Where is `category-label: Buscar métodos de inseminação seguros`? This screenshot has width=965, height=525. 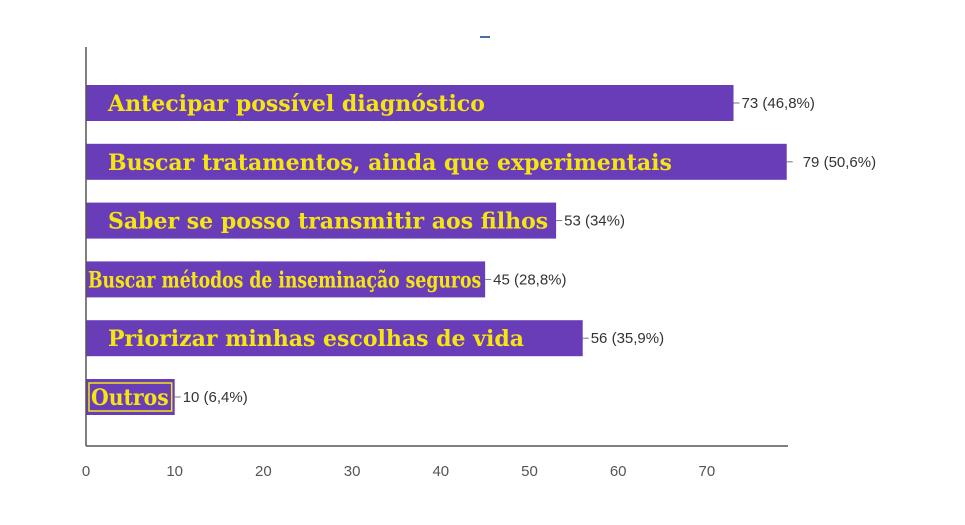 category-label: Buscar métodos de inseminação seguros is located at coordinates (284, 280).